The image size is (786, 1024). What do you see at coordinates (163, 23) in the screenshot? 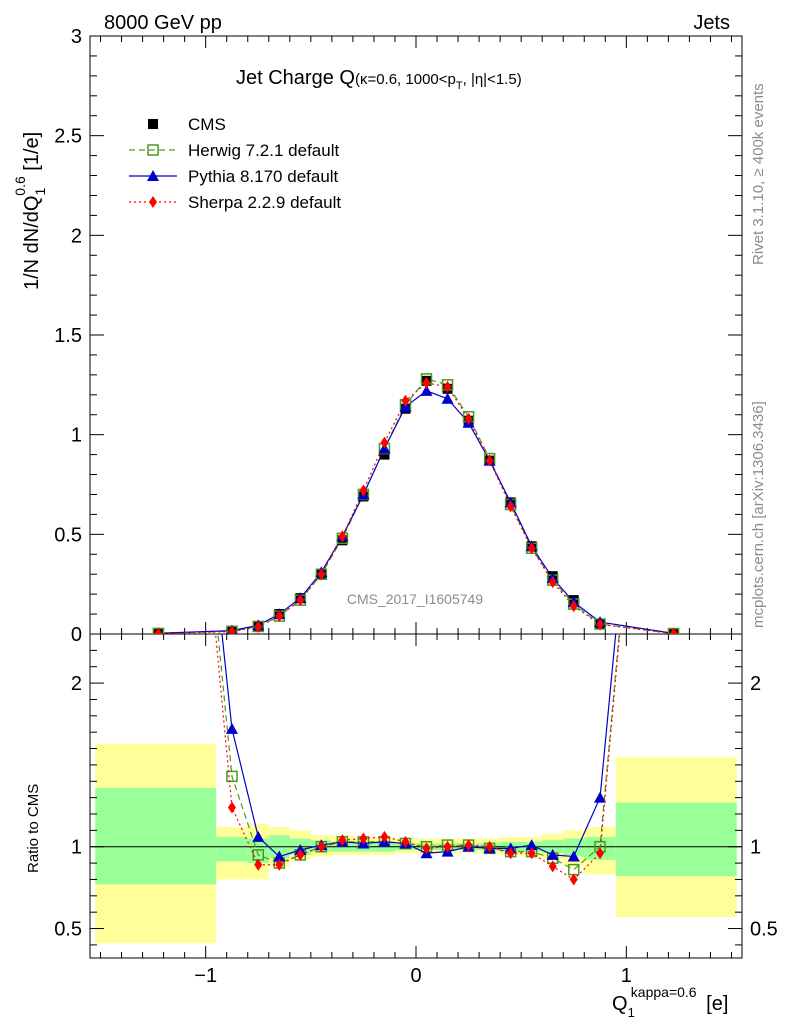
I see `header-left: 8000 GeV pp` at bounding box center [163, 23].